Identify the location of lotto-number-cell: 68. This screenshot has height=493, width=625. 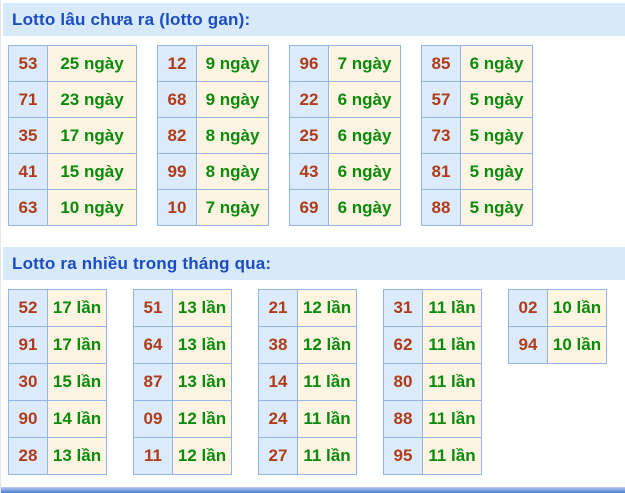
(177, 99).